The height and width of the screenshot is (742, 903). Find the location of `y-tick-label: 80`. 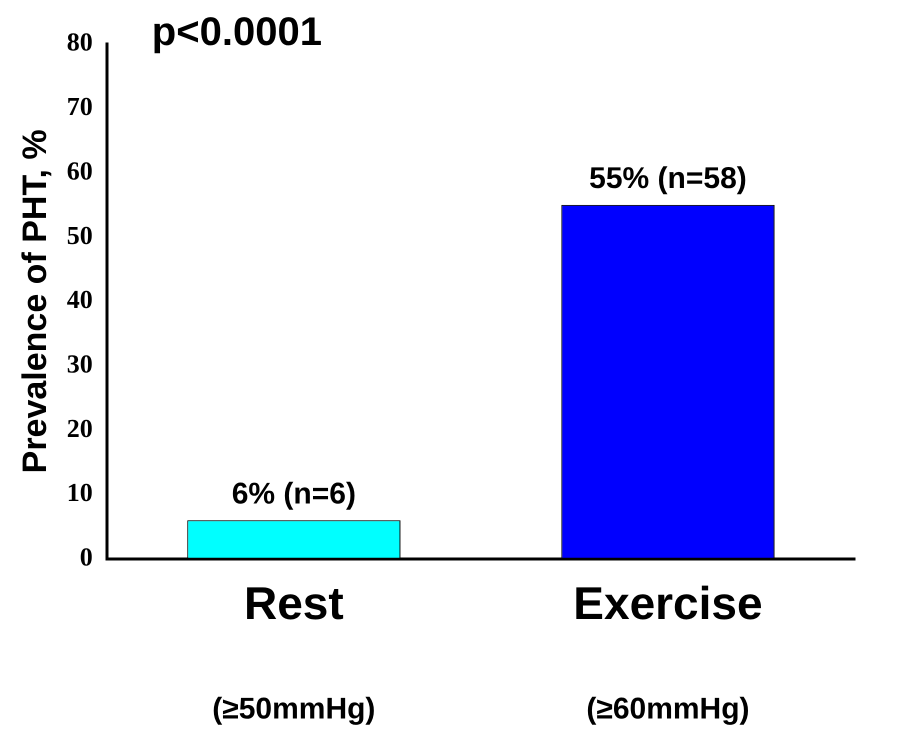

y-tick-label: 80 is located at coordinates (79, 42).